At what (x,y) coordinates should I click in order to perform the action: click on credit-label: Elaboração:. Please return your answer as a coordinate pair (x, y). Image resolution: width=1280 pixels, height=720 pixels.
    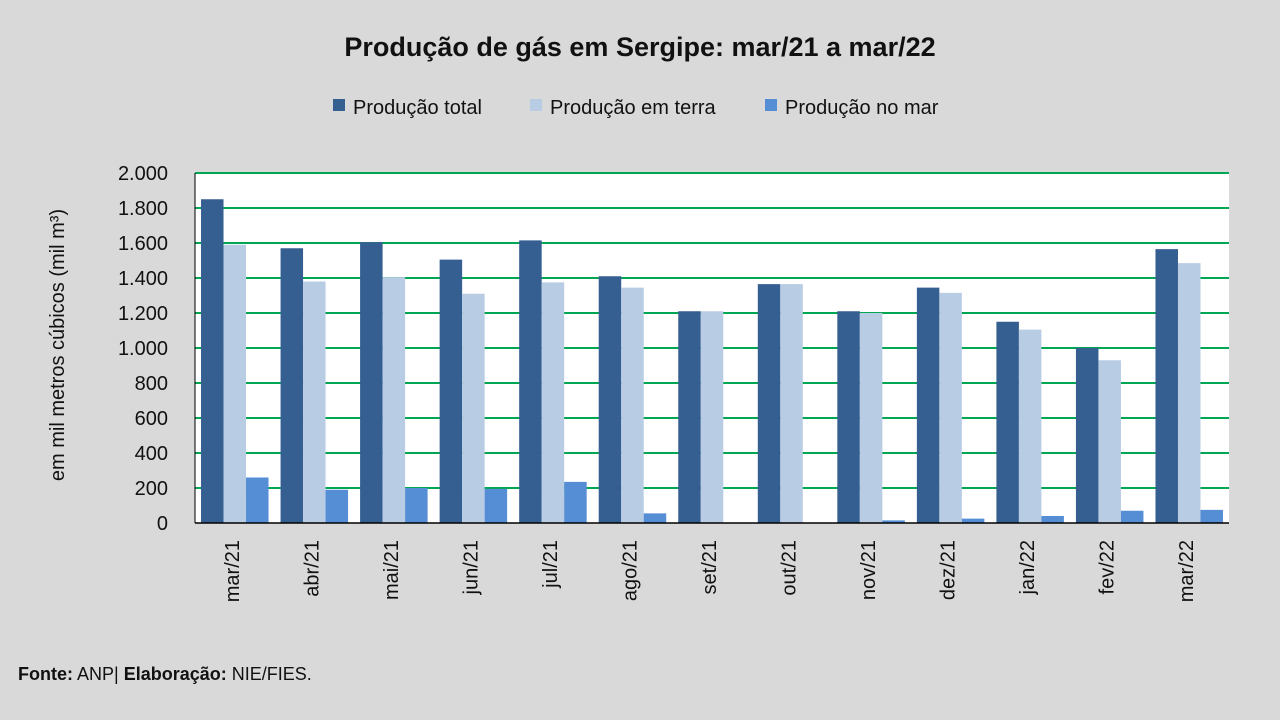
    Looking at the image, I should click on (175, 674).